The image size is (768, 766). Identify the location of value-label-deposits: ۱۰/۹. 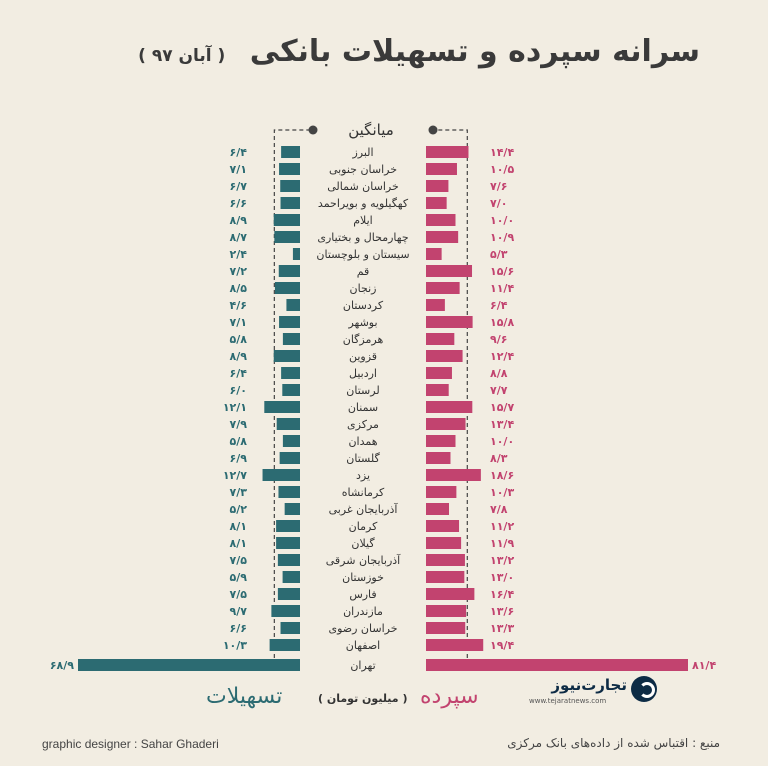
(502, 237).